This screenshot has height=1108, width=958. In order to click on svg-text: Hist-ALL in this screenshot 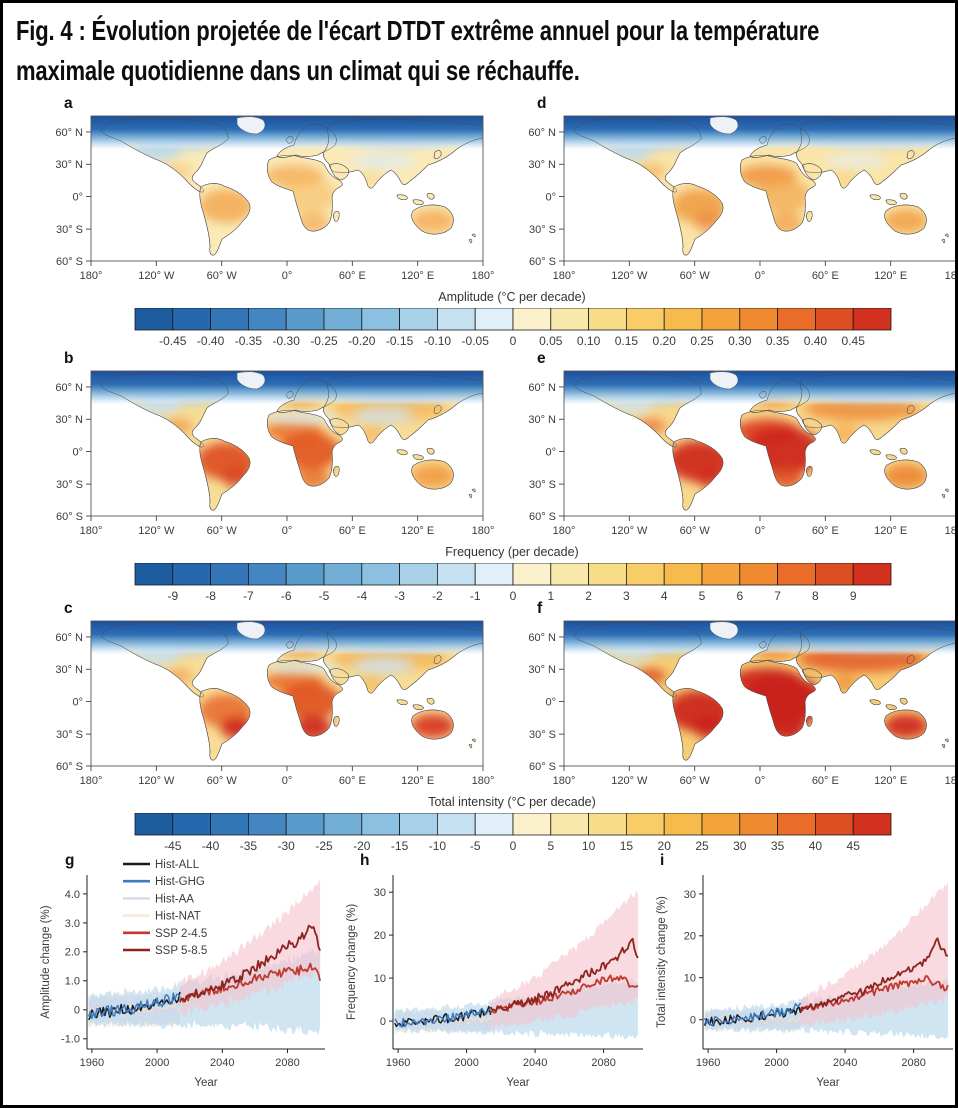, I will do `click(177, 865)`.